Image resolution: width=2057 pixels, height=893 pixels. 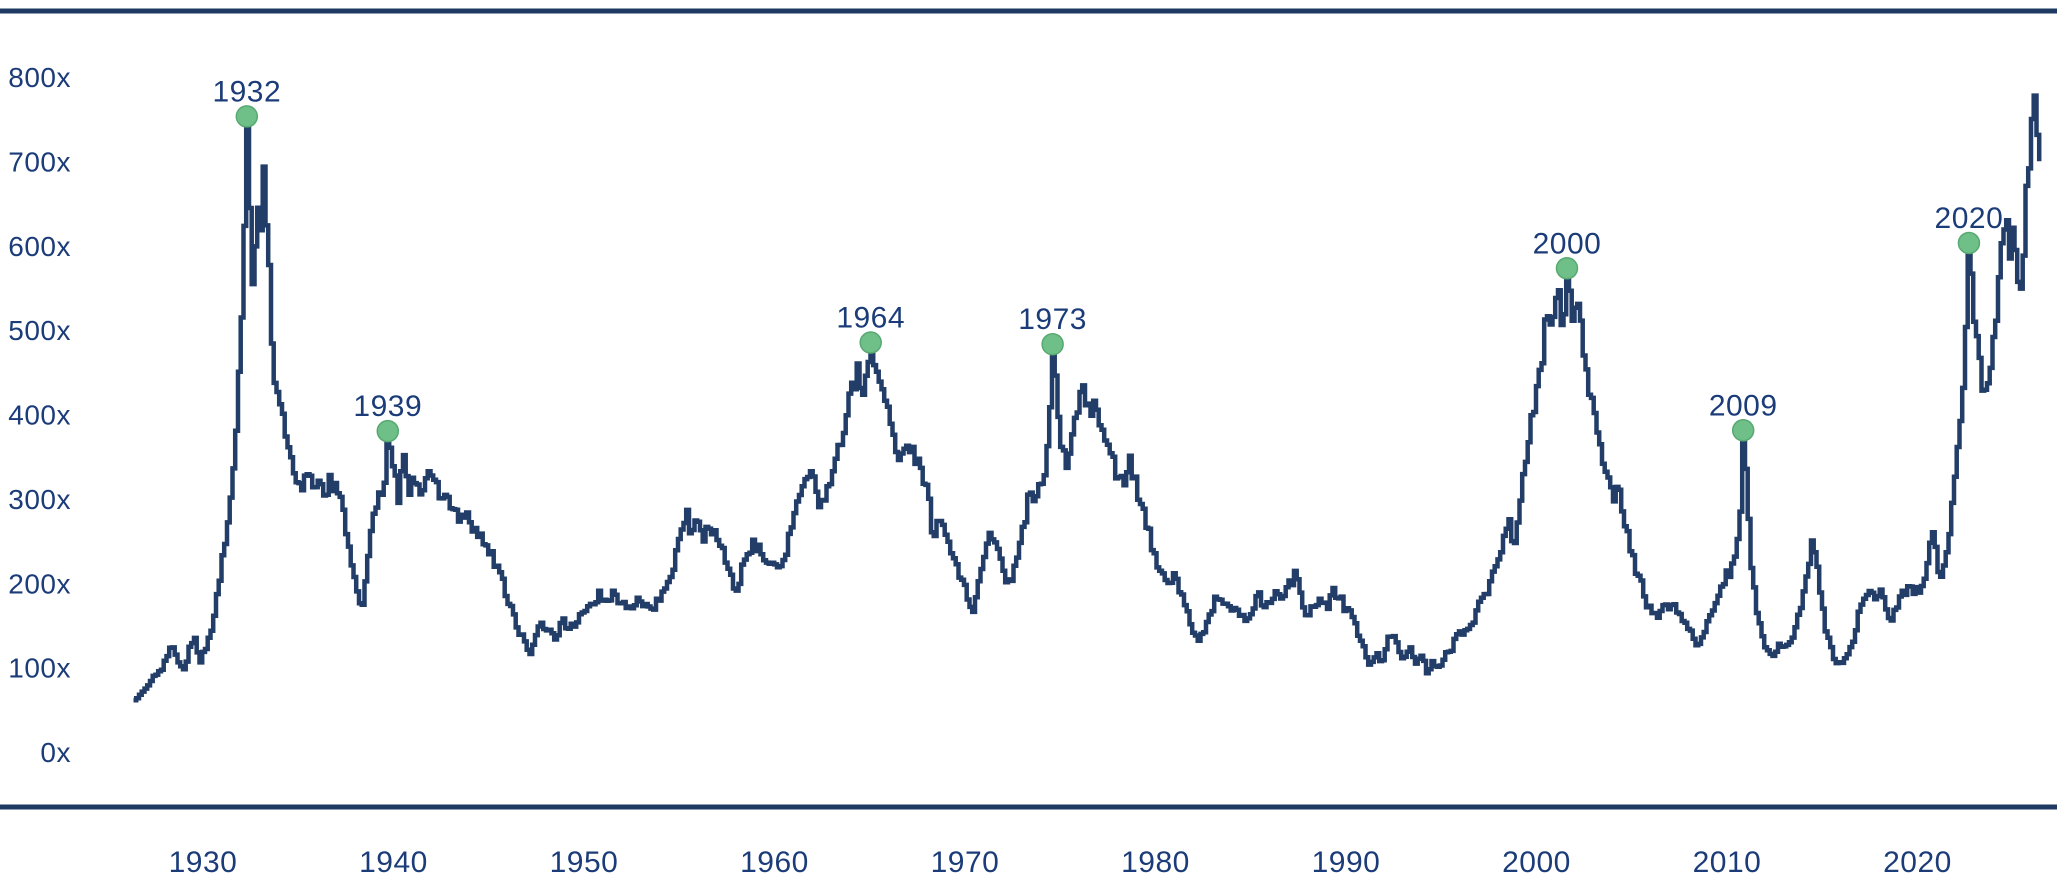 What do you see at coordinates (39, 499) in the screenshot?
I see `y-axis-tick-label: 300x` at bounding box center [39, 499].